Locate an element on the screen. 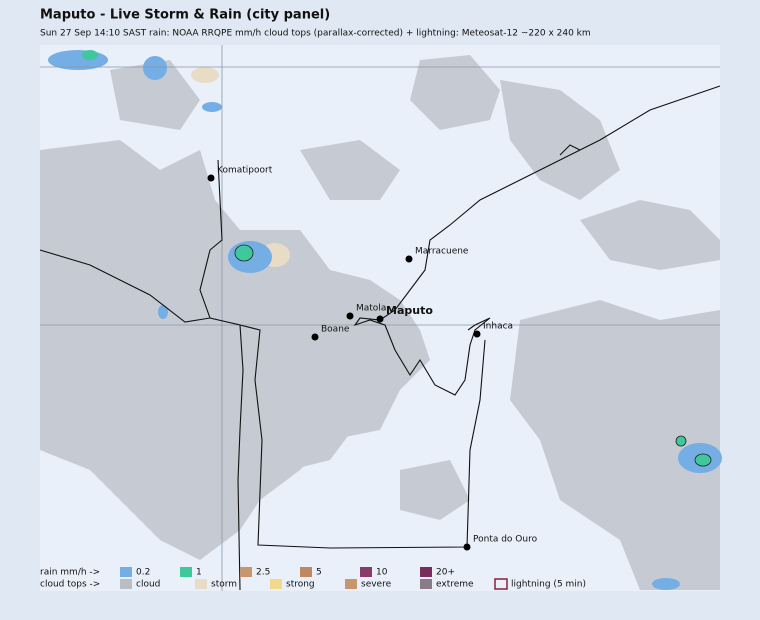 This screenshot has height=620, width=760. legend-label: strong is located at coordinates (300, 585).